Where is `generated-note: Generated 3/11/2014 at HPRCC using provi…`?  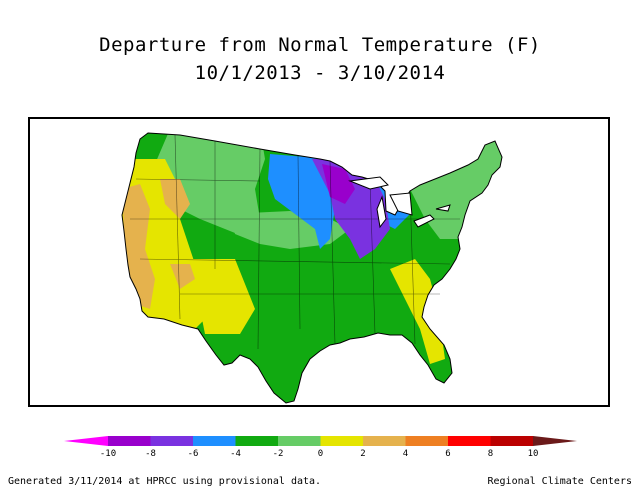
generated-note: Generated 3/11/2014 at HPRCC using provi… is located at coordinates (165, 481).